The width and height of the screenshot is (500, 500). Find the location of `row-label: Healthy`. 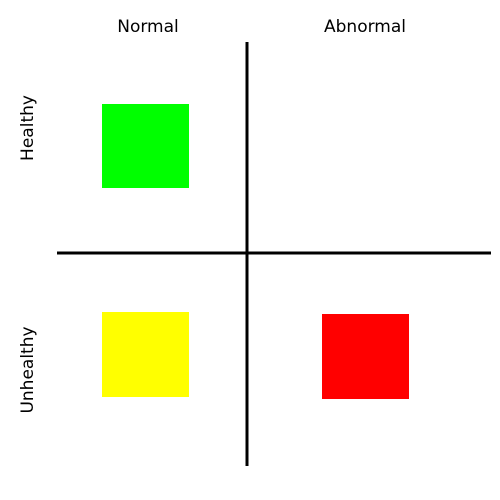

row-label: Healthy is located at coordinates (28, 128).